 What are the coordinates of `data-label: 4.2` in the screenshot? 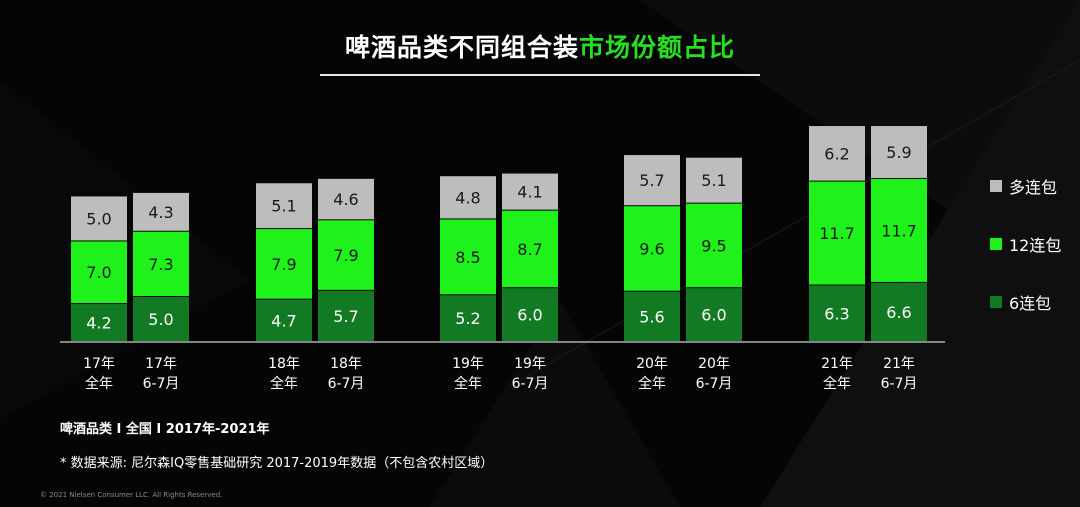 It's located at (98, 323).